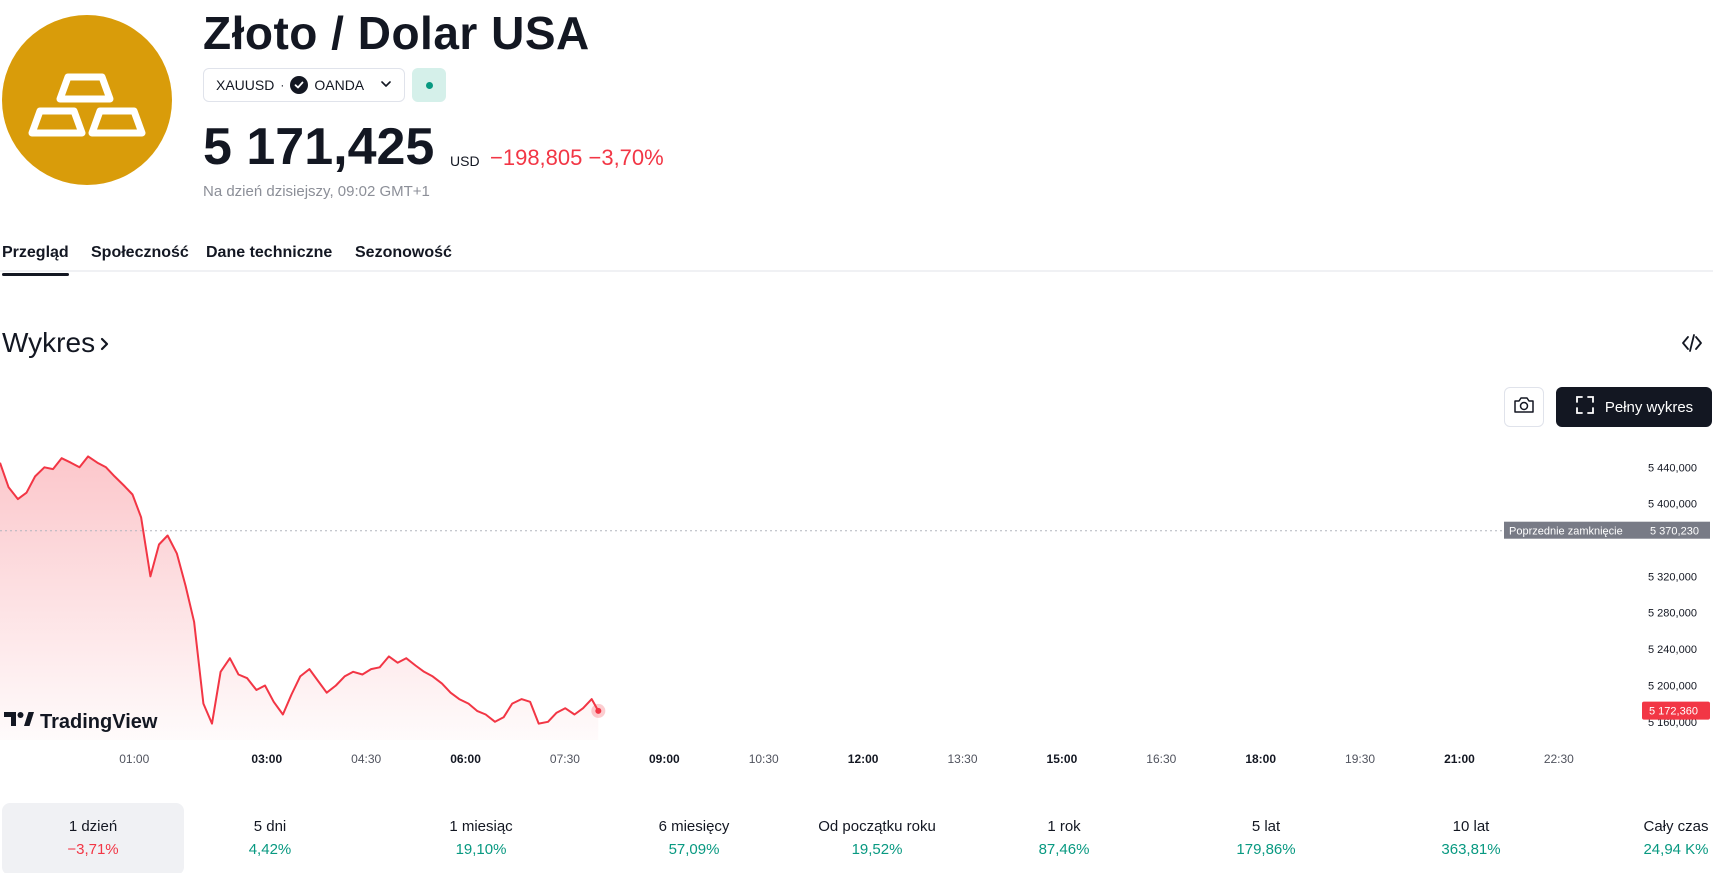  I want to click on range-label: Cały czas, so click(1676, 826).